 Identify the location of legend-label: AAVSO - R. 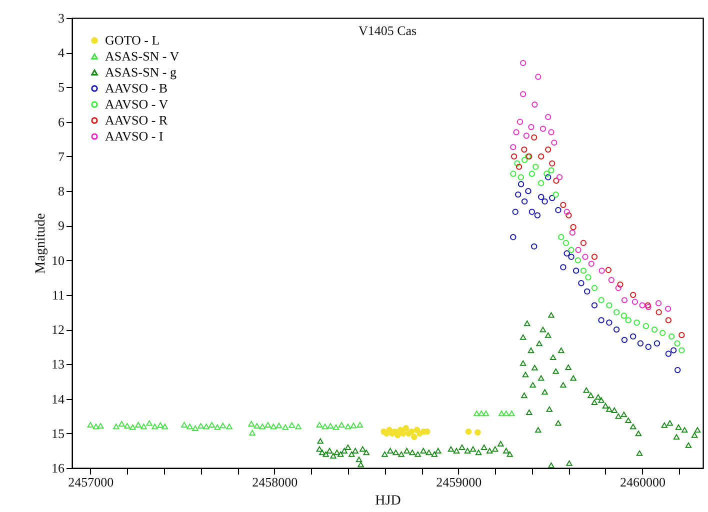
(136, 120).